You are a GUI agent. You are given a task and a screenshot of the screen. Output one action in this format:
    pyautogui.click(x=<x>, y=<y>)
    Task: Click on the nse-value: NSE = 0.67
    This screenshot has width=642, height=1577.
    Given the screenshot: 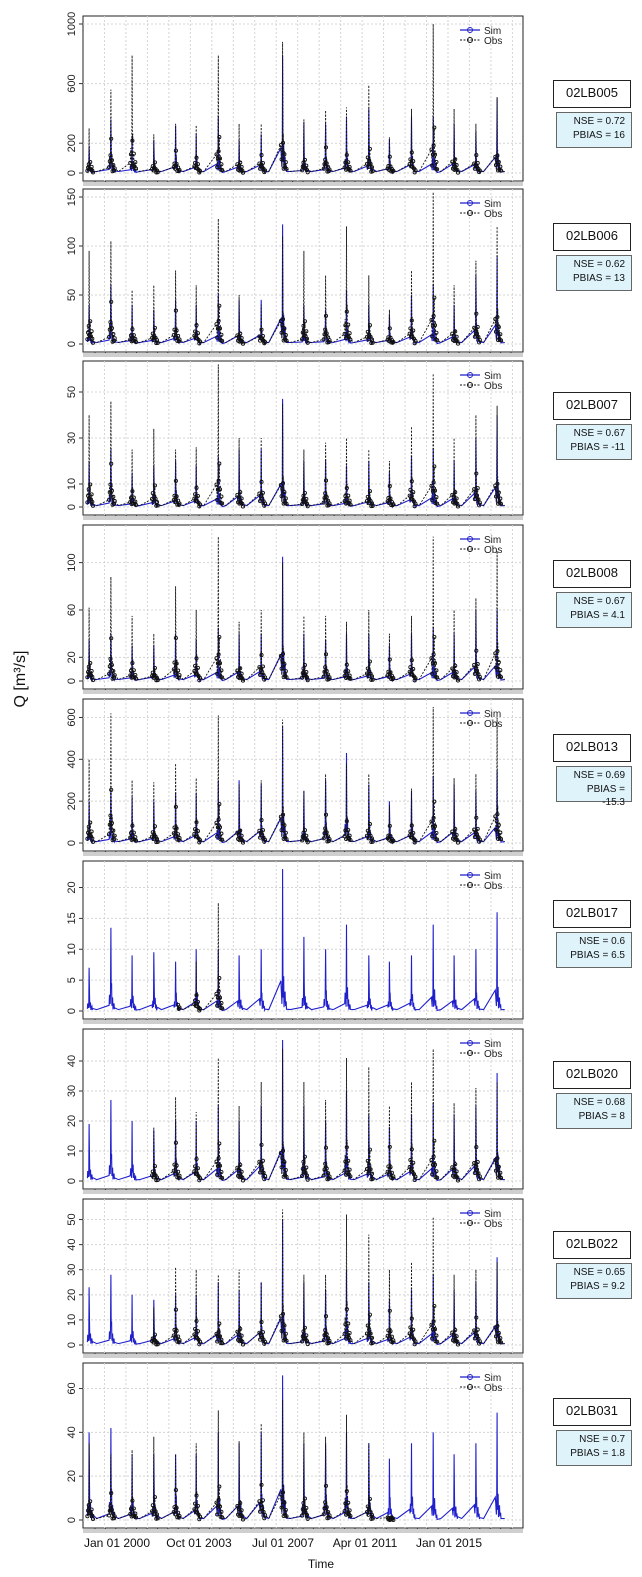 What is the action you would take?
    pyautogui.click(x=599, y=433)
    